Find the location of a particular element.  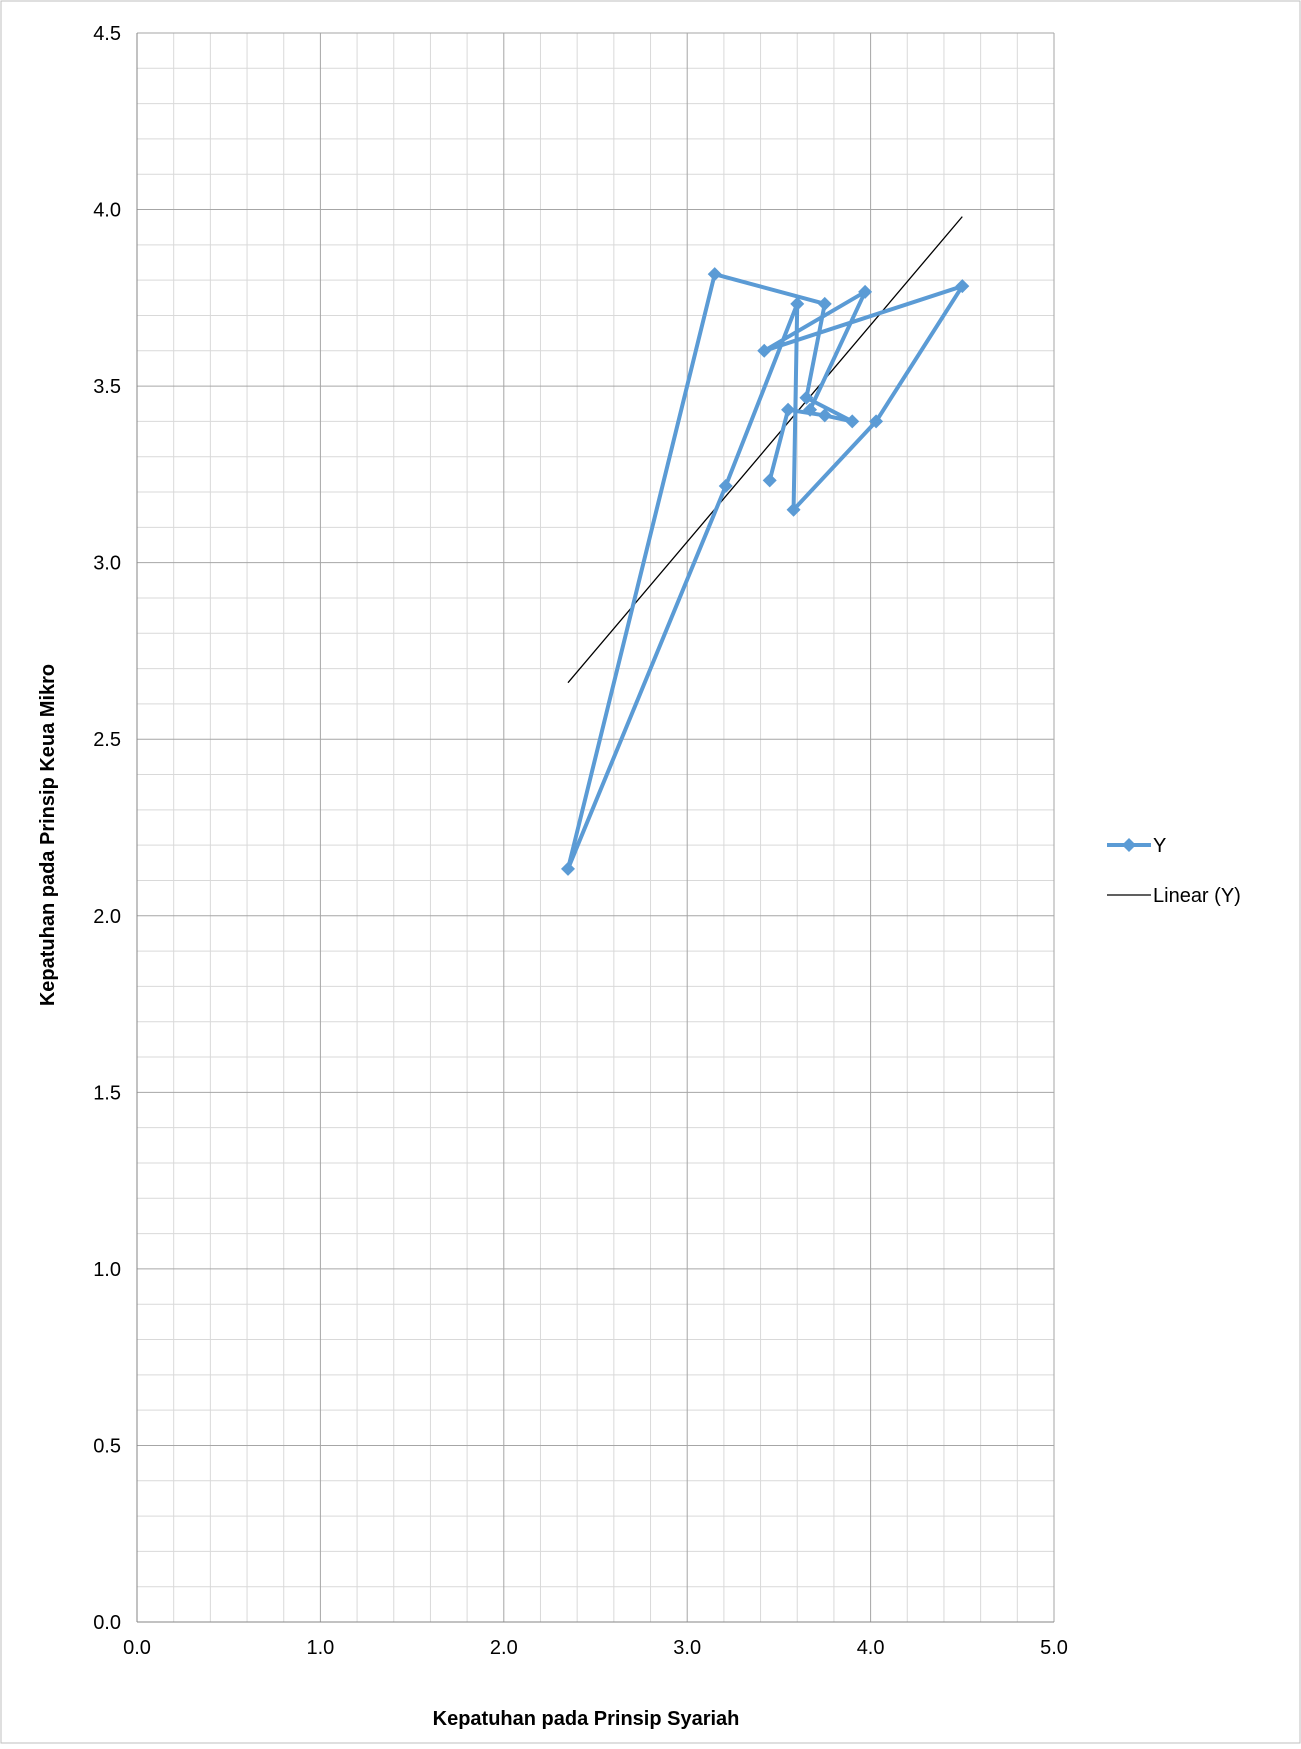

y-tick-label: 0.0 is located at coordinates (107, 1623).